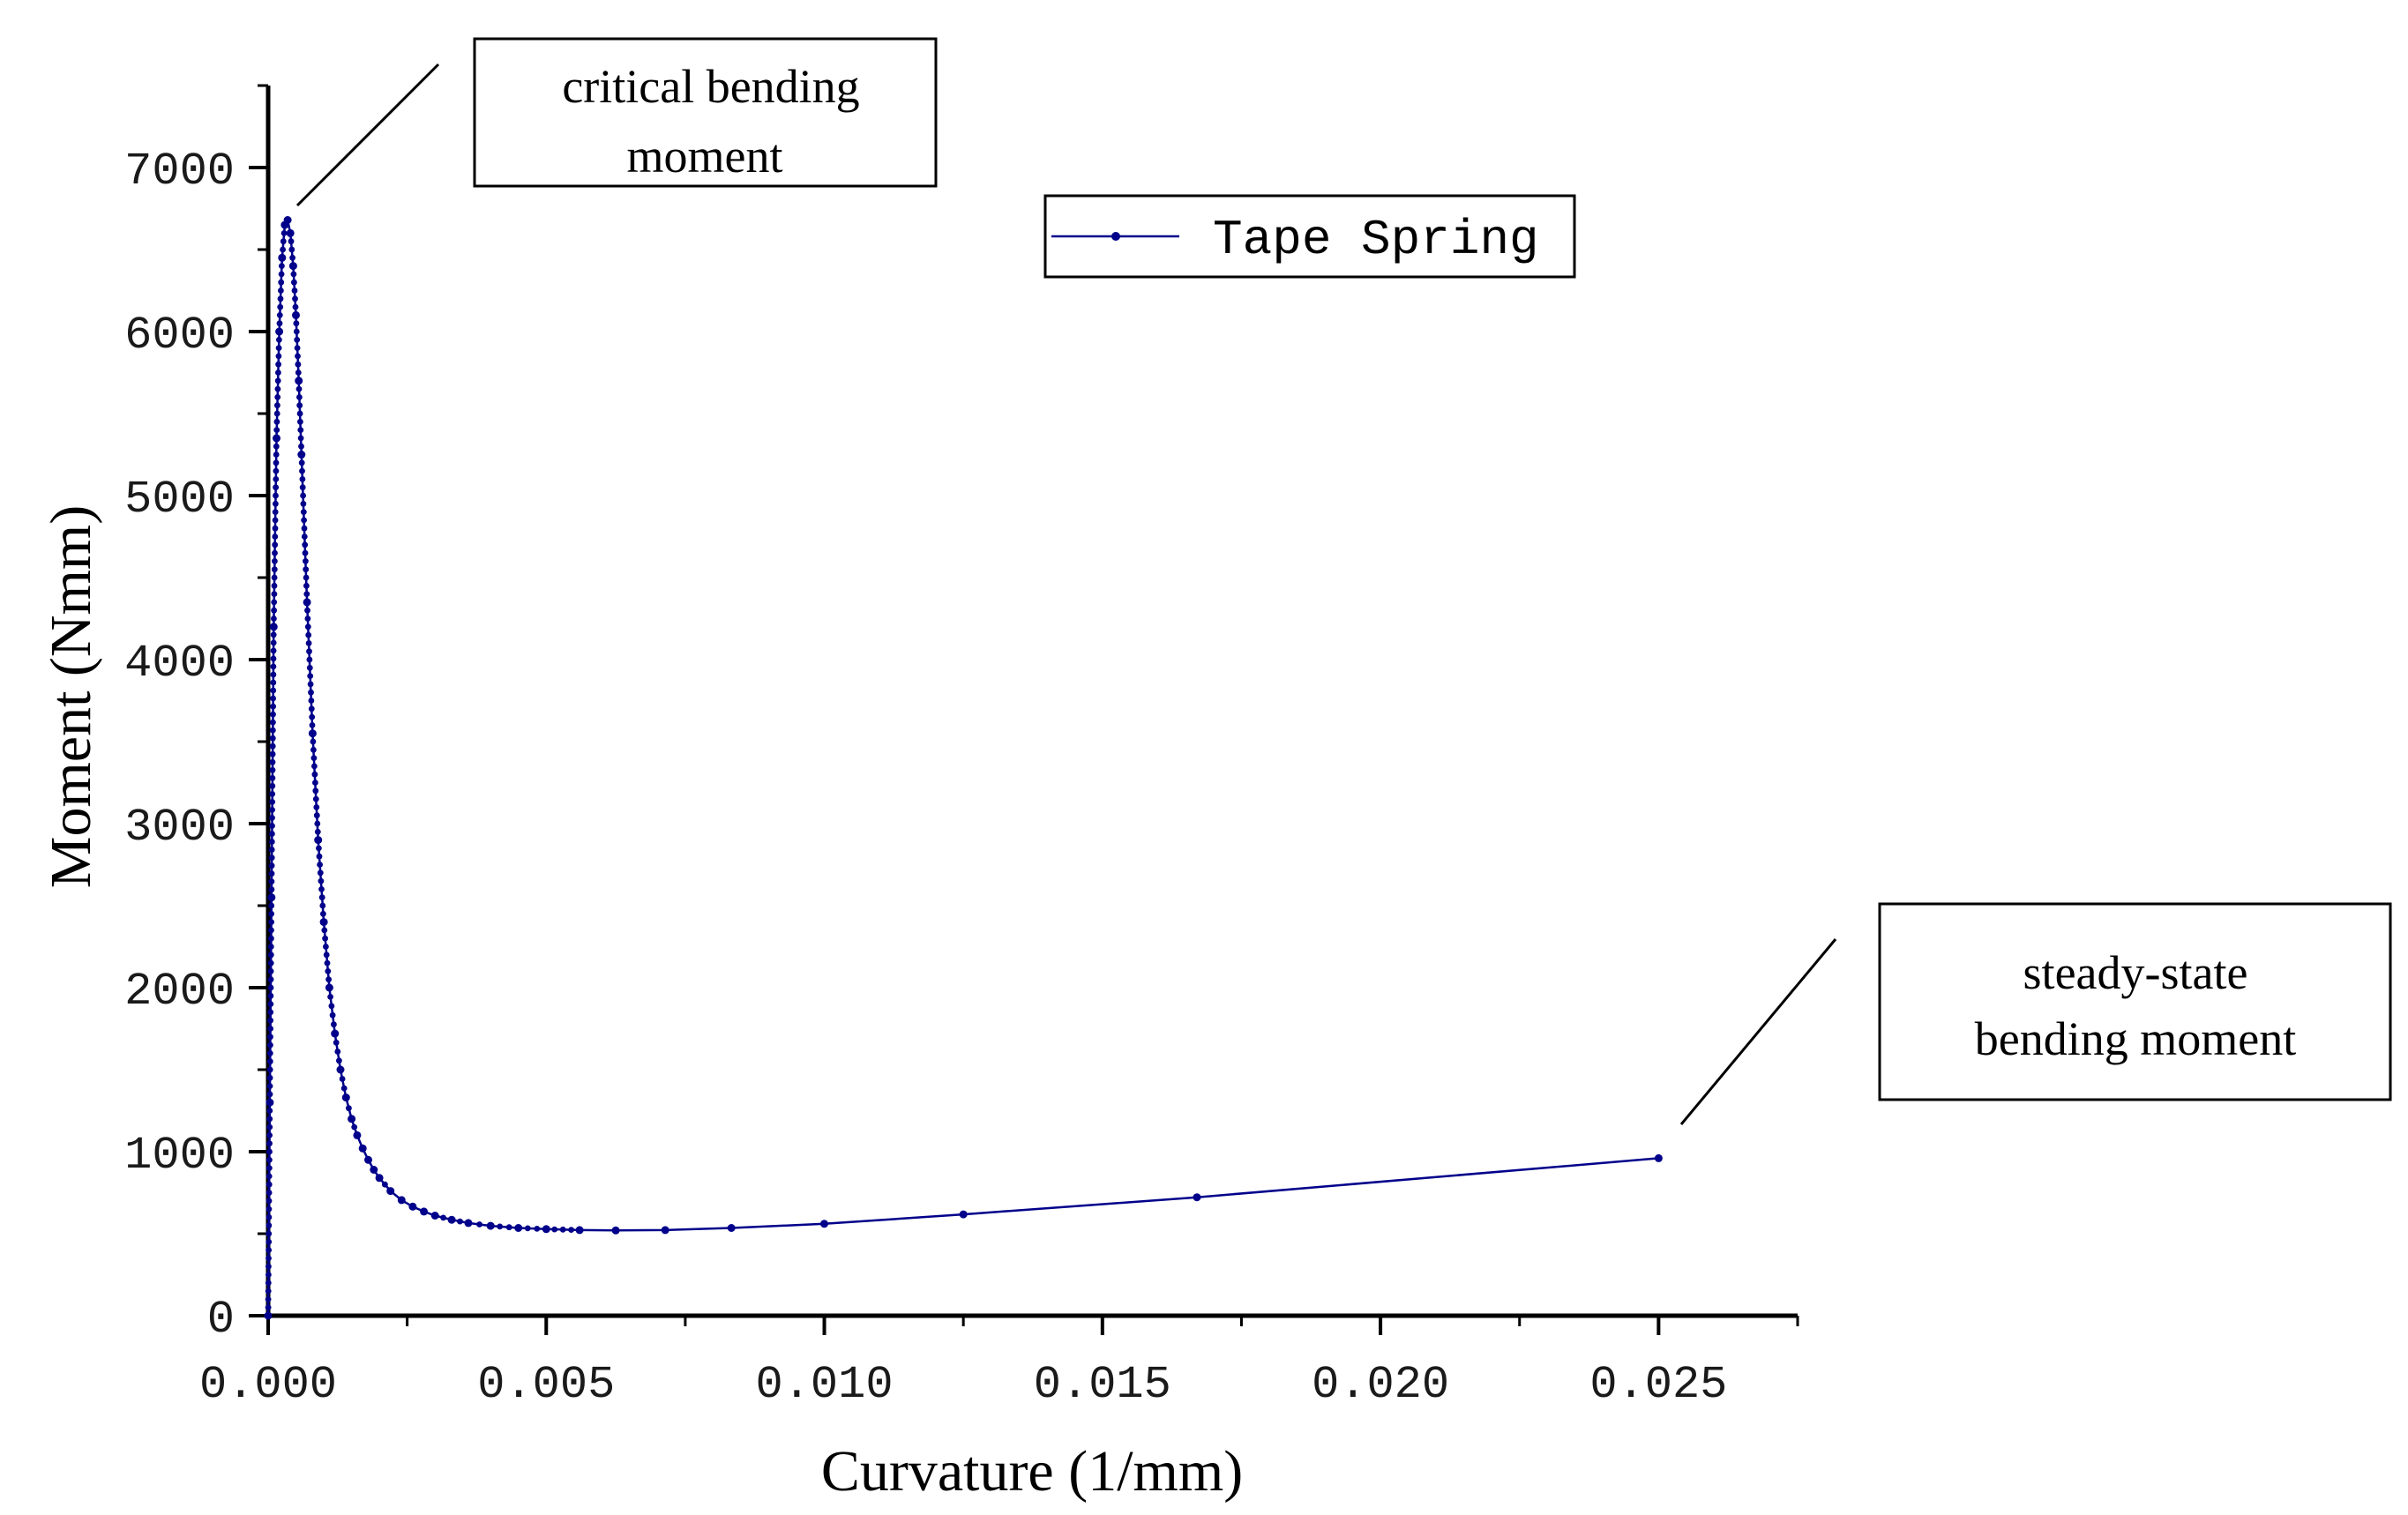 The image size is (2408, 1515). What do you see at coordinates (999, 1364) in the screenshot?
I see `x-axis-ticks: 0.000 0.005 0.010 0.015 0.020 0.025` at bounding box center [999, 1364].